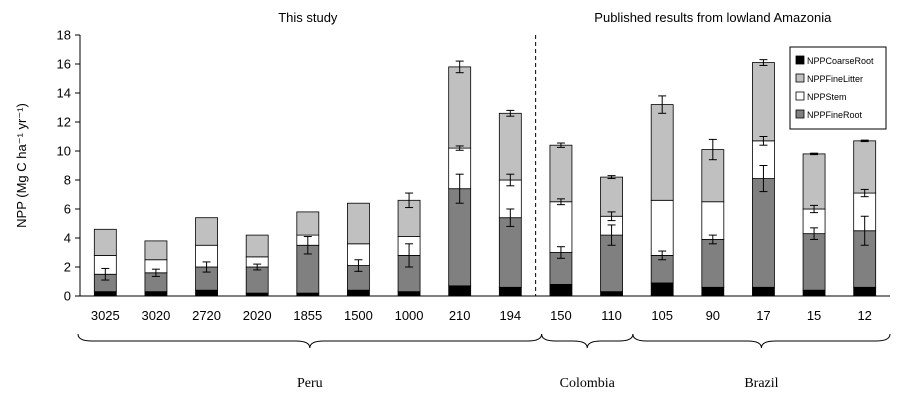 This screenshot has width=897, height=395. Describe the element at coordinates (713, 17) in the screenshot. I see `section-label-published: Published results from lowland Amazonia` at that location.